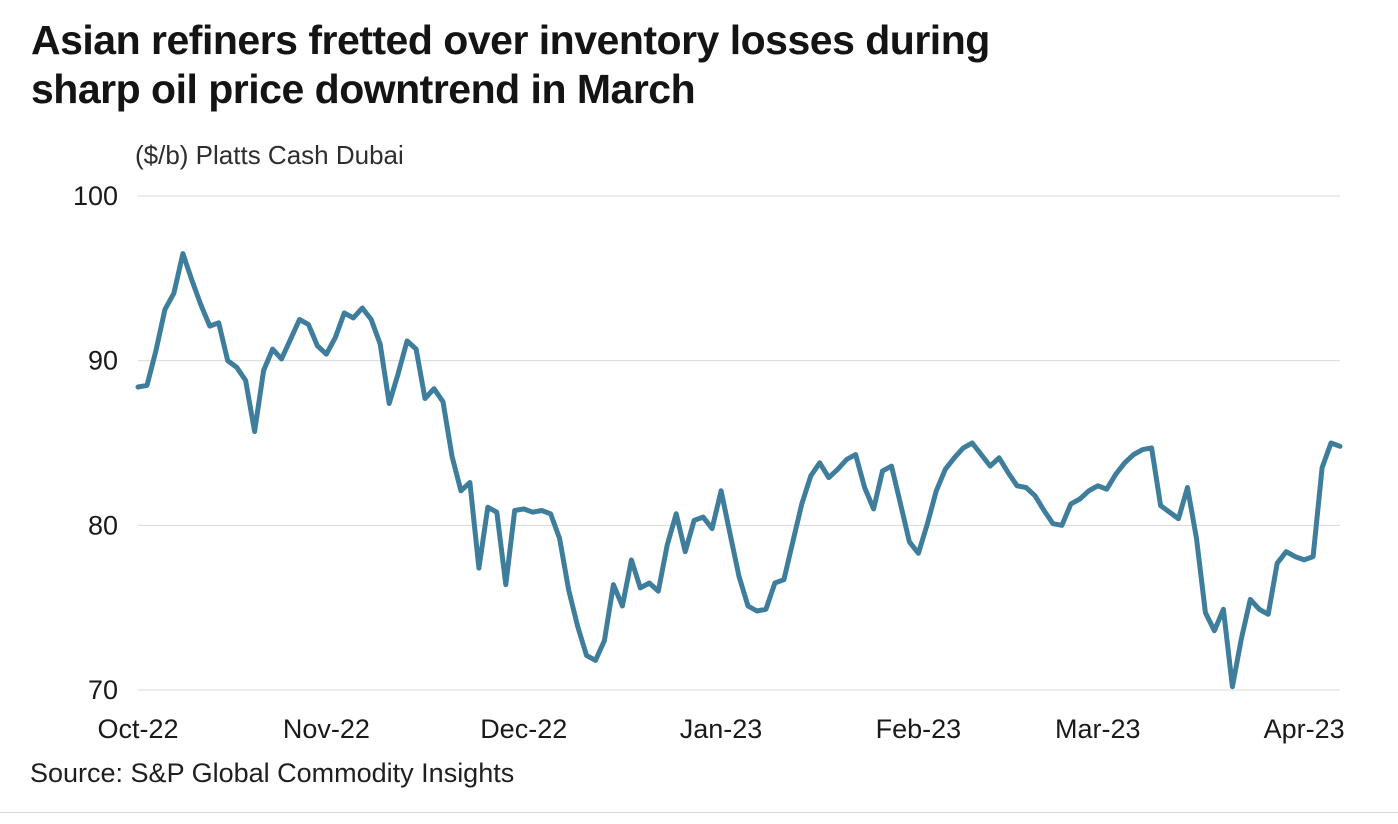  What do you see at coordinates (919, 729) in the screenshot?
I see `x-axis-label-Feb-23: Feb-23` at bounding box center [919, 729].